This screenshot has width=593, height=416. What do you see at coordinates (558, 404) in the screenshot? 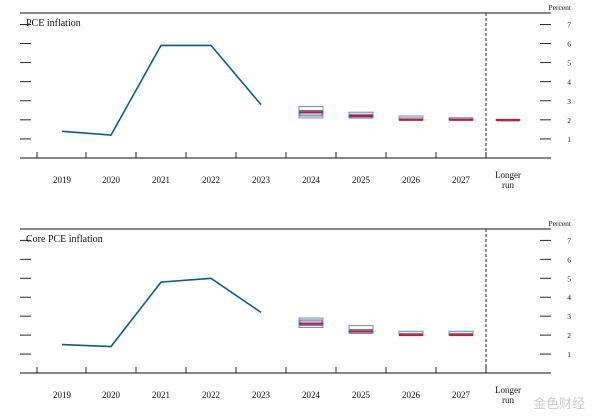
I see `watermark: 金色财经` at bounding box center [558, 404].